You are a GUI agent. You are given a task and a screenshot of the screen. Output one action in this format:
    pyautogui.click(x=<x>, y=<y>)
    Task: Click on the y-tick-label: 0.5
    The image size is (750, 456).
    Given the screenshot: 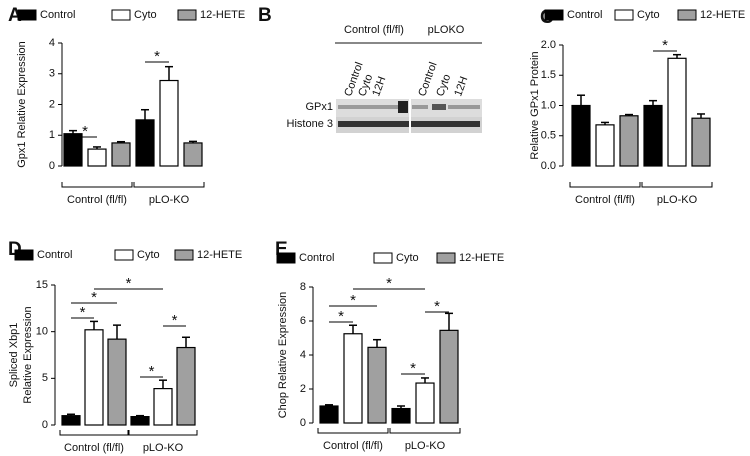 What is the action you would take?
    pyautogui.click(x=548, y=136)
    